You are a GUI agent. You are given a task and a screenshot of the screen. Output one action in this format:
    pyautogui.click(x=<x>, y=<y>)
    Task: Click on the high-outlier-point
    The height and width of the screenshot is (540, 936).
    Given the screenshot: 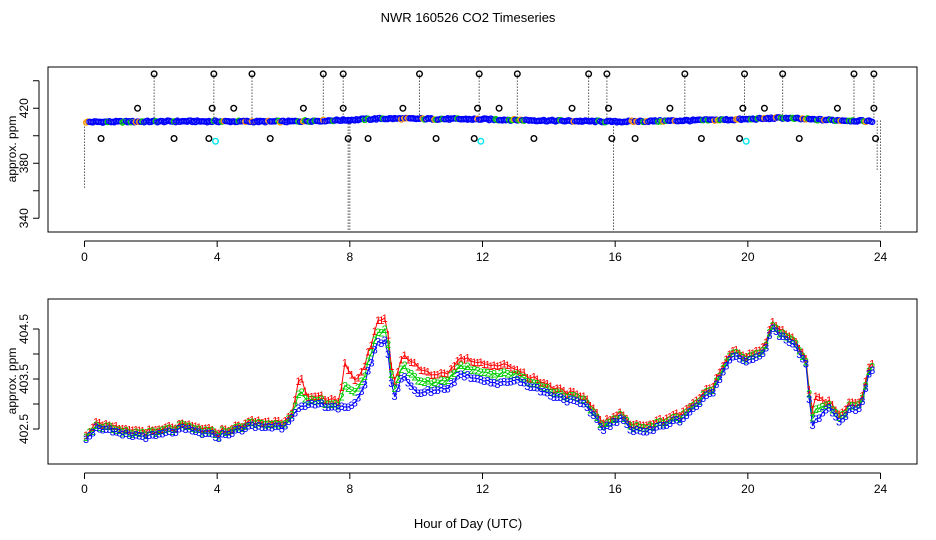 What is the action you would take?
    pyautogui.click(x=479, y=74)
    